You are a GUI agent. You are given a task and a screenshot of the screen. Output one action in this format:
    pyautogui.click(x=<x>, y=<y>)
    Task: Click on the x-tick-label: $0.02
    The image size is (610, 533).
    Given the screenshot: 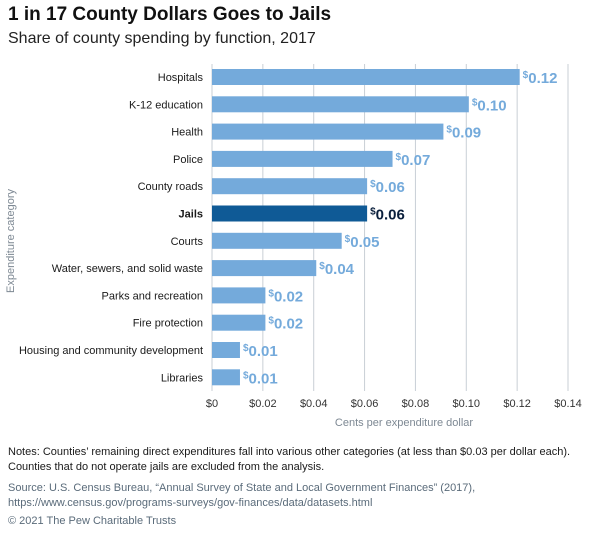 What is the action you would take?
    pyautogui.click(x=263, y=404)
    